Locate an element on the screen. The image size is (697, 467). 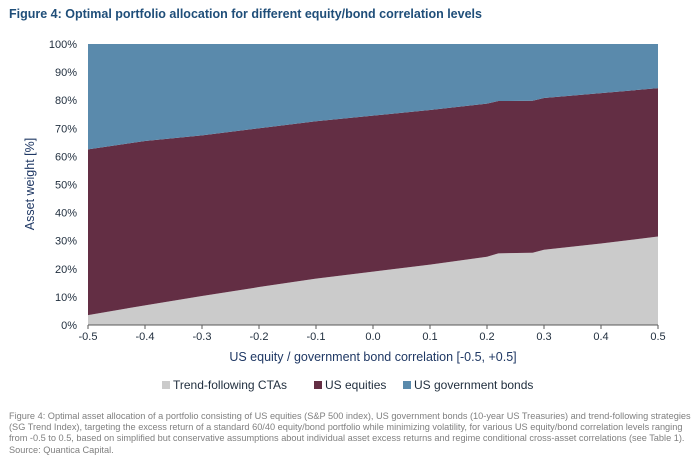
x-tick-label: 0.4 is located at coordinates (600, 337).